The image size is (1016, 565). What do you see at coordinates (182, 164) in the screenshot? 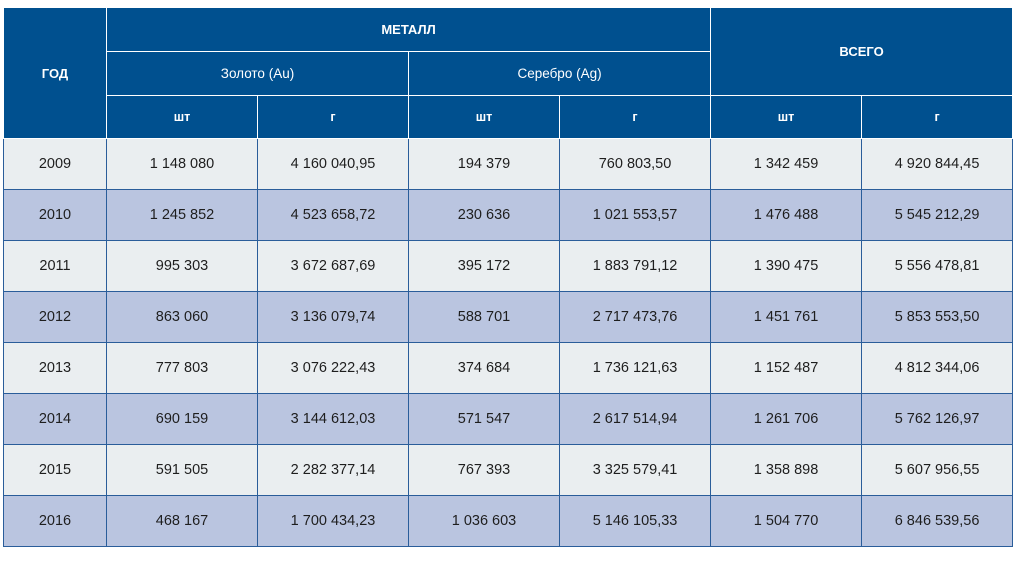
I see `cell-gold-pcs: 1 148 080` at bounding box center [182, 164].